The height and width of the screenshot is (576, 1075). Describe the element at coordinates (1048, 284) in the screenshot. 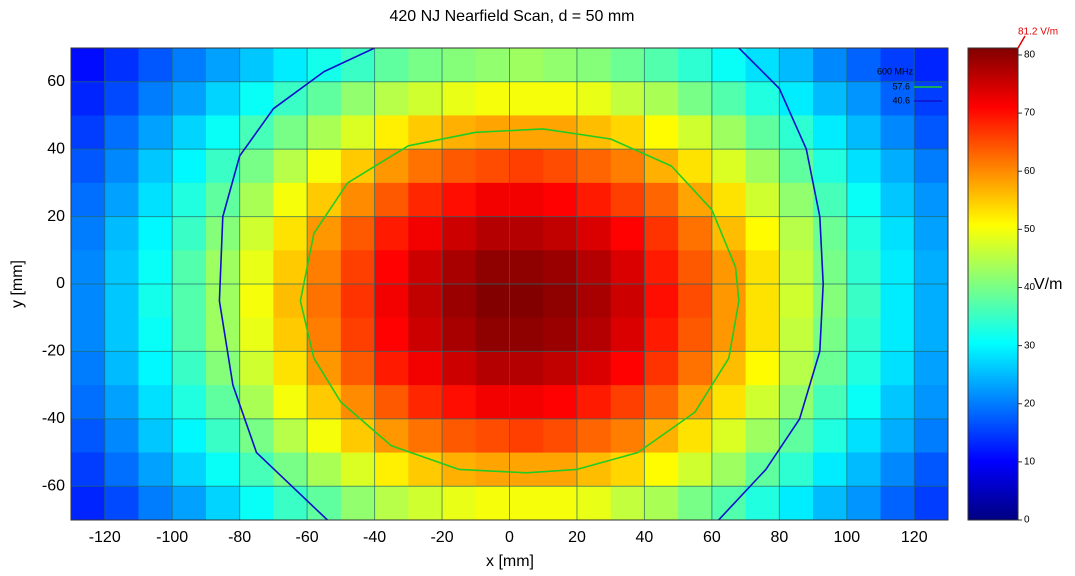

I see `colorbar-label: V/m` at that location.